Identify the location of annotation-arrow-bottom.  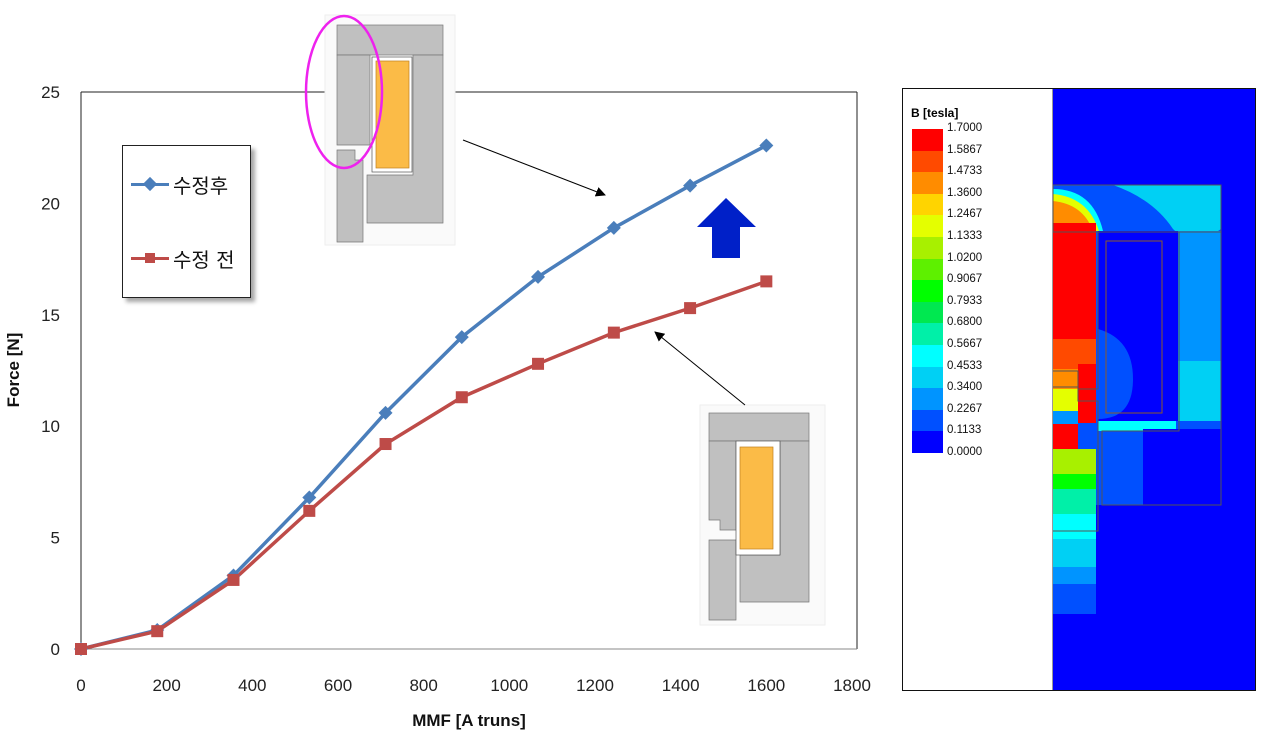
(700, 368).